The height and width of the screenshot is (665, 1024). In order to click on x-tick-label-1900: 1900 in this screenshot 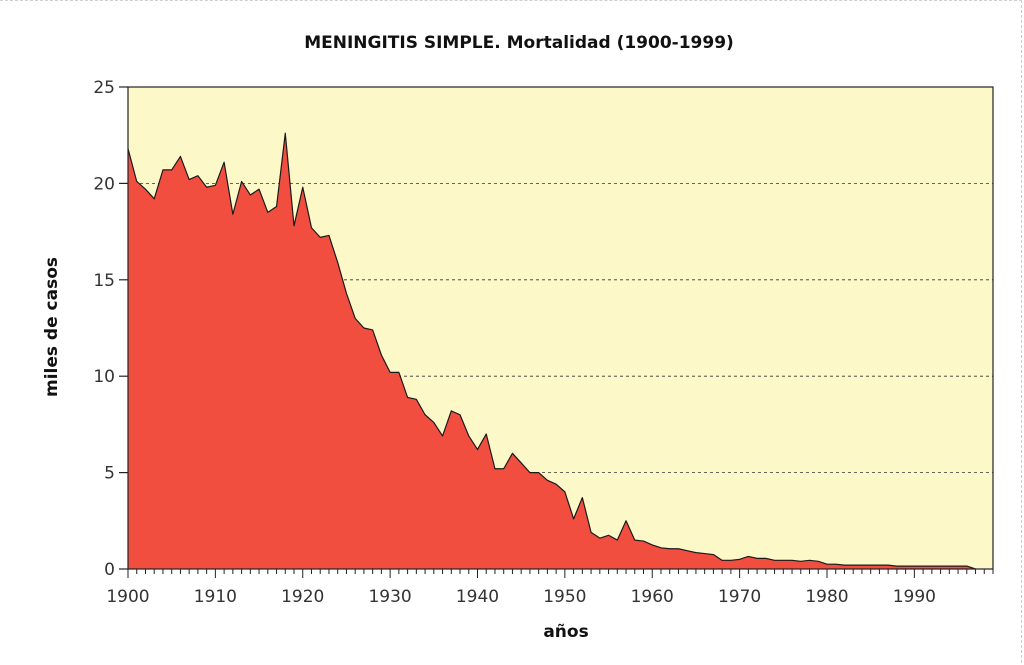, I will do `click(127, 597)`.